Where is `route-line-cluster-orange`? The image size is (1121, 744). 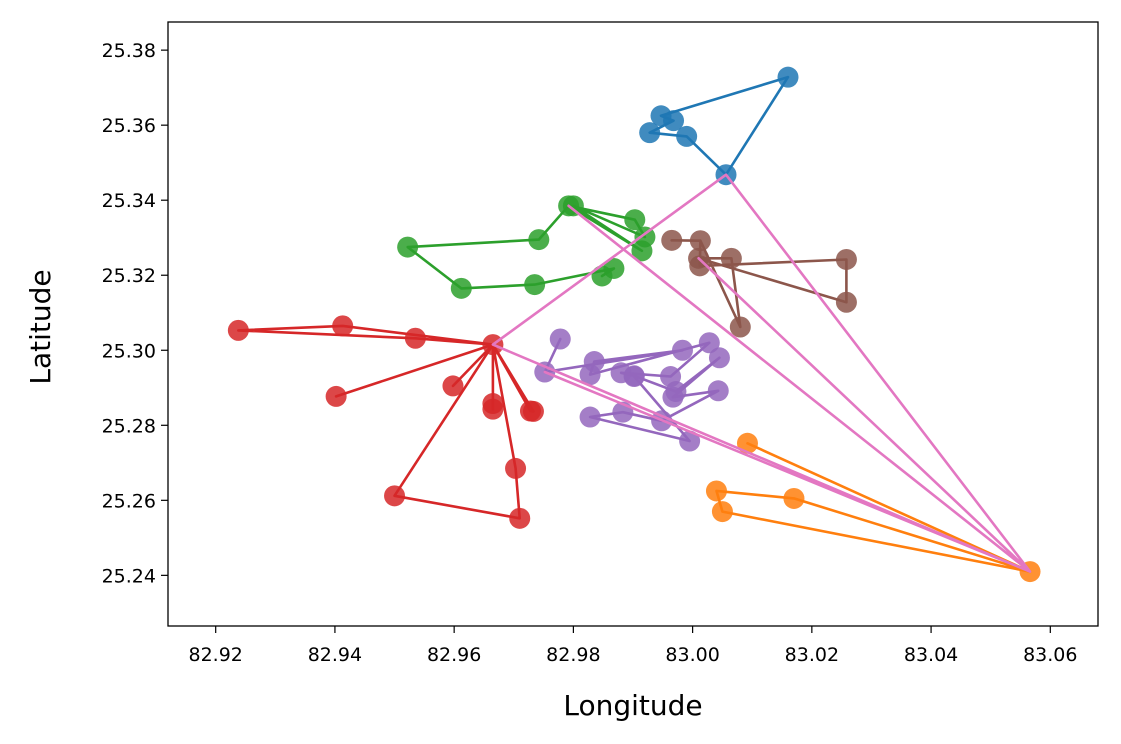
route-line-cluster-orange is located at coordinates (873, 507).